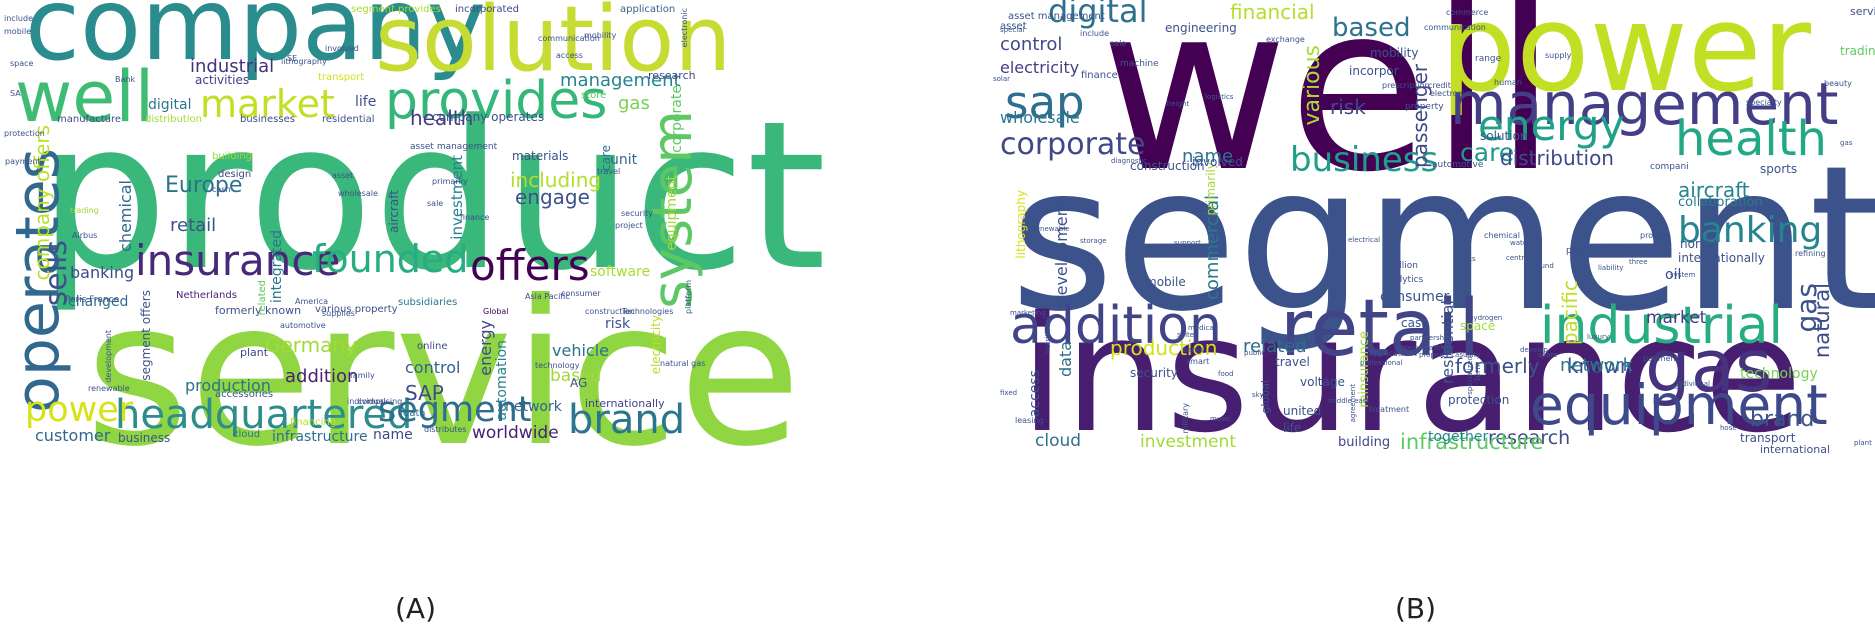 This screenshot has height=629, width=1875. Describe the element at coordinates (684, 28) in the screenshot. I see `wordcloud-word: electronic` at that location.